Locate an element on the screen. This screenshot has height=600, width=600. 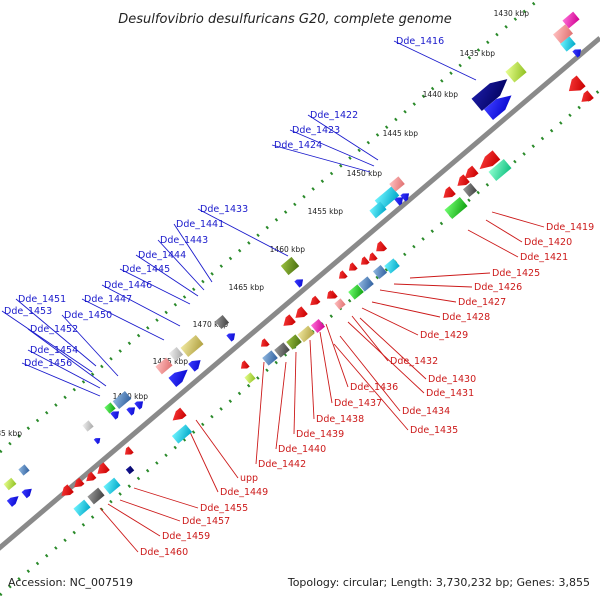
gene-label: Dde_1428 is located at coordinates (466, 317).